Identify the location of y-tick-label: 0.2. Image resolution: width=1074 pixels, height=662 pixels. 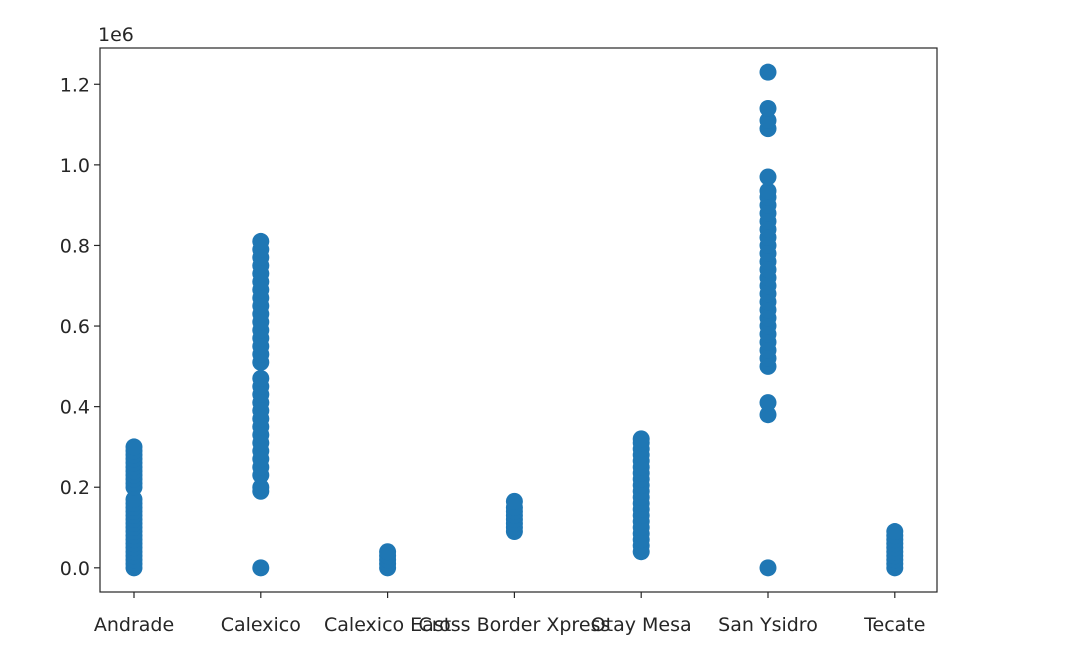
(75, 488).